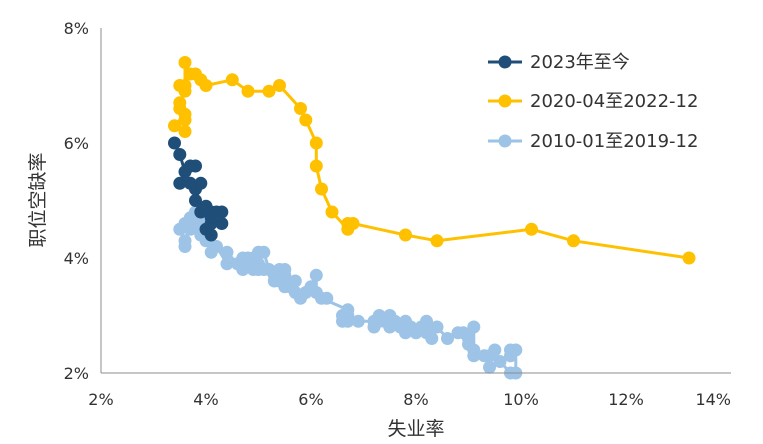  I want to click on legend-label: 2023年至今, so click(580, 62).